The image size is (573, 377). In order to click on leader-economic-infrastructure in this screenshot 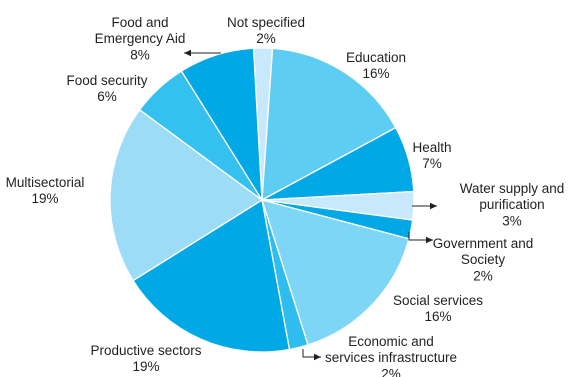, I will do `click(311, 355)`.